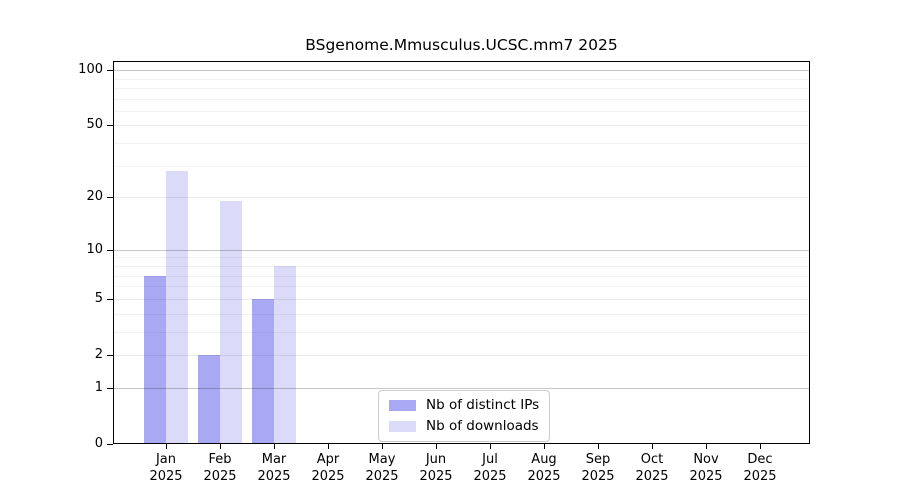 Image resolution: width=900 pixels, height=500 pixels. Describe the element at coordinates (436, 446) in the screenshot. I see `x-tick-jun` at that location.